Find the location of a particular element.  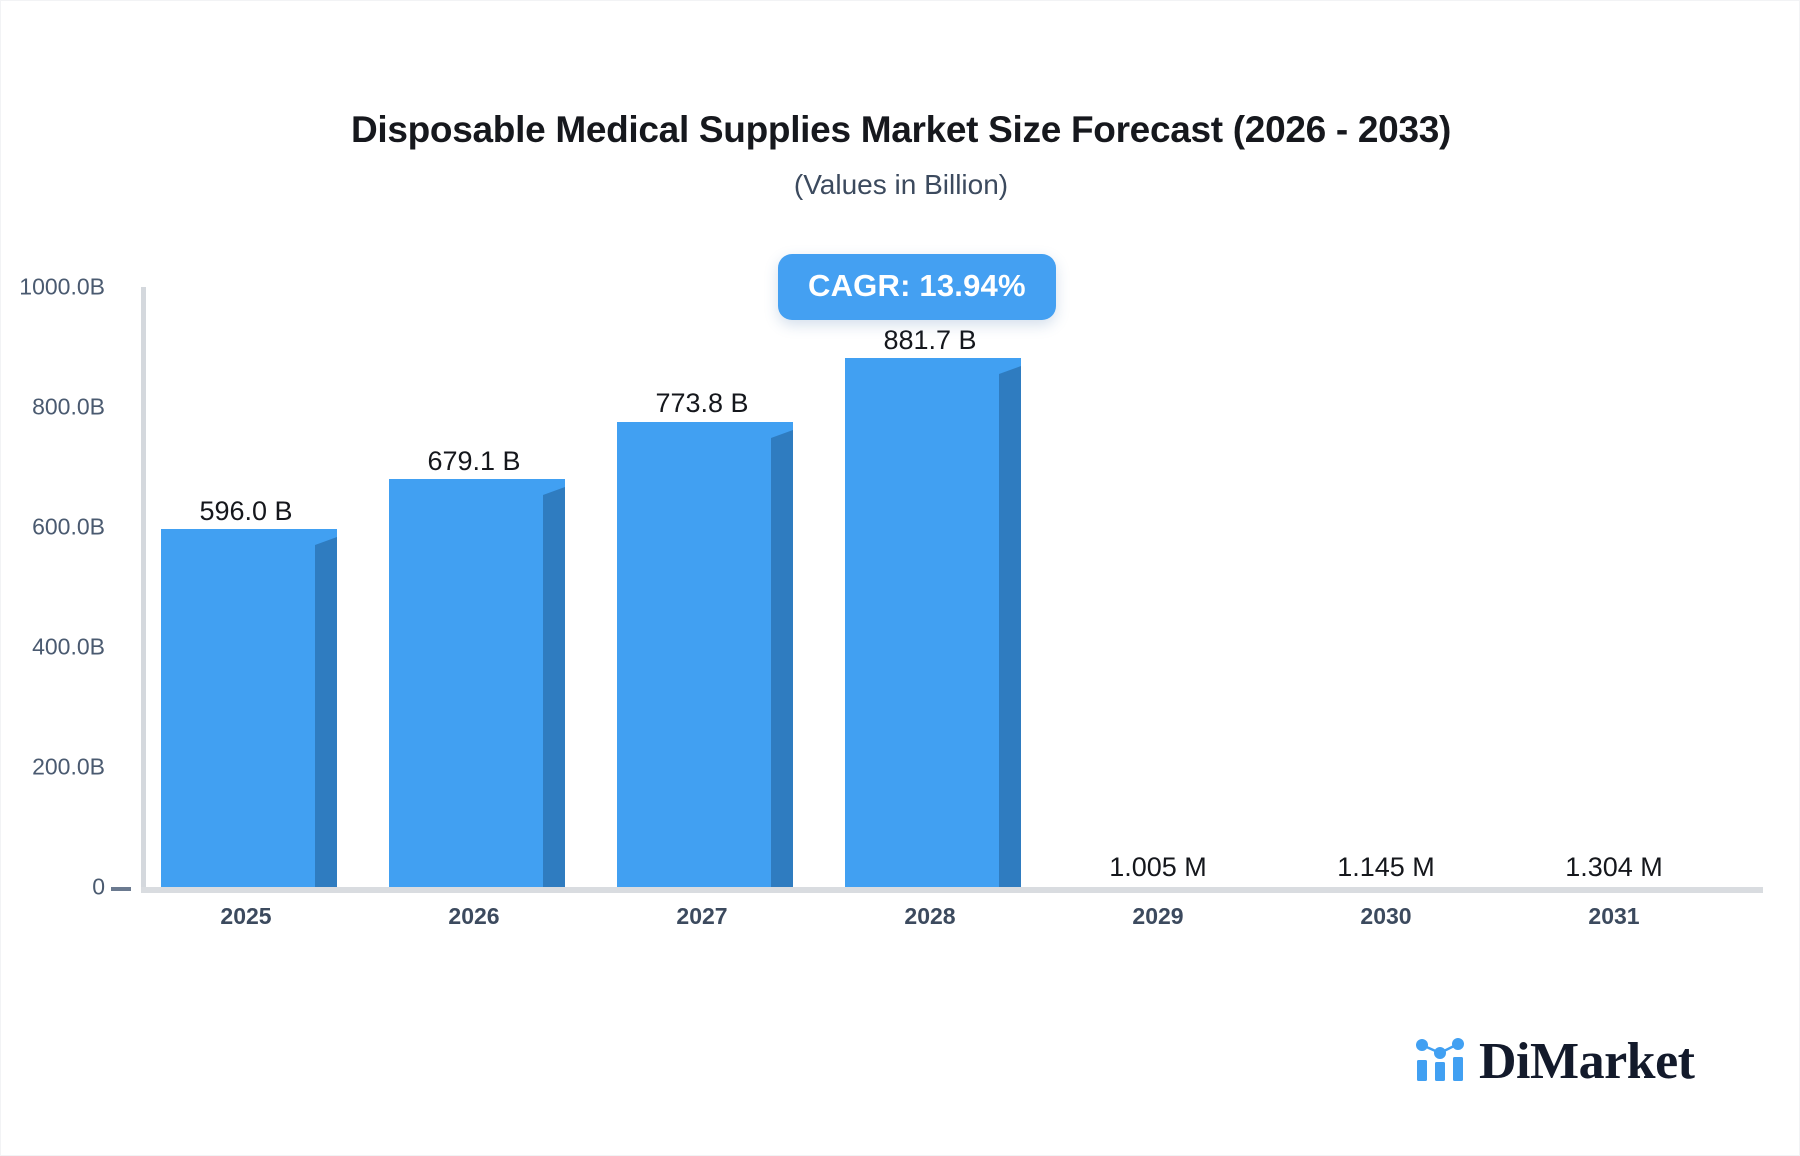

bar-value-label-2027: 773.8 B is located at coordinates (702, 403).